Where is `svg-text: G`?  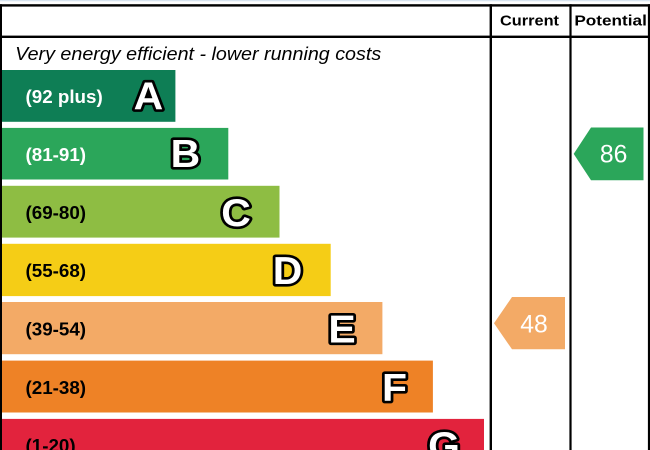 svg-text: G is located at coordinates (444, 437).